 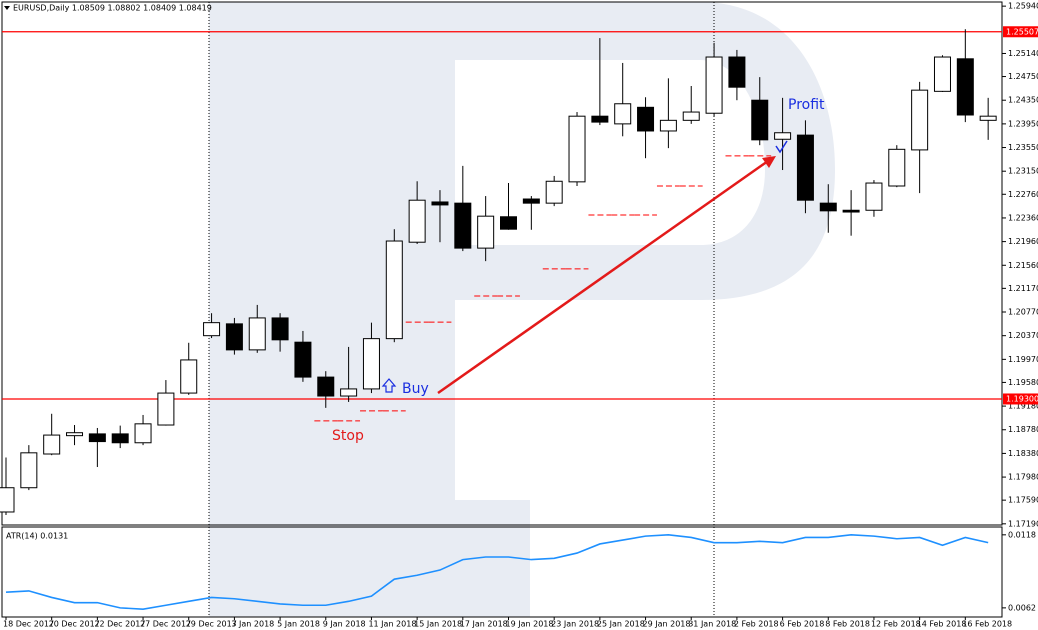 I want to click on y-tick-label: 1.18380, so click(x=1023, y=453).